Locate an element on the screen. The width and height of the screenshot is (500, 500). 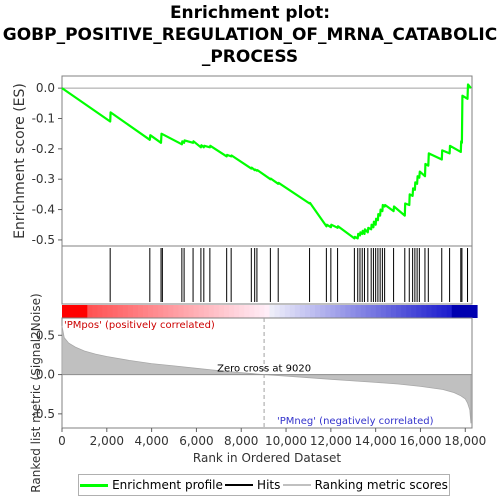
legend-swatch-enrichment-profile is located at coordinates (94, 485).